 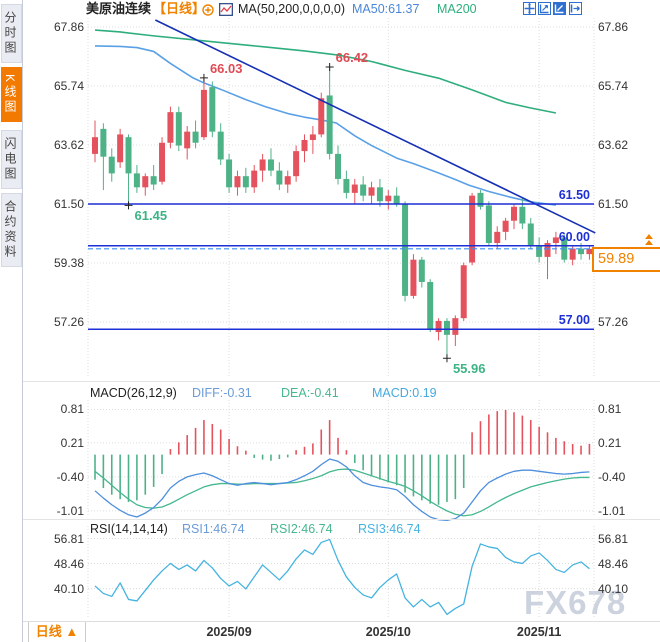 I want to click on sidebar-tab-0: 分时图, so click(x=11, y=33).